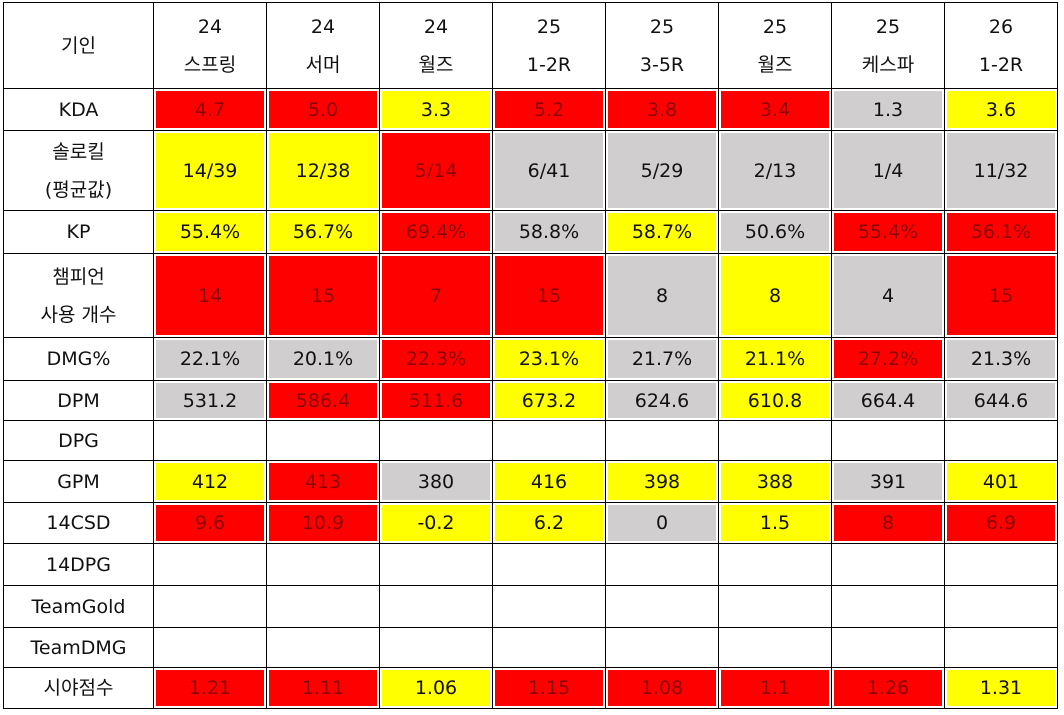 Image resolution: width=1064 pixels, height=715 pixels. I want to click on data-cell: 1.26, so click(888, 688).